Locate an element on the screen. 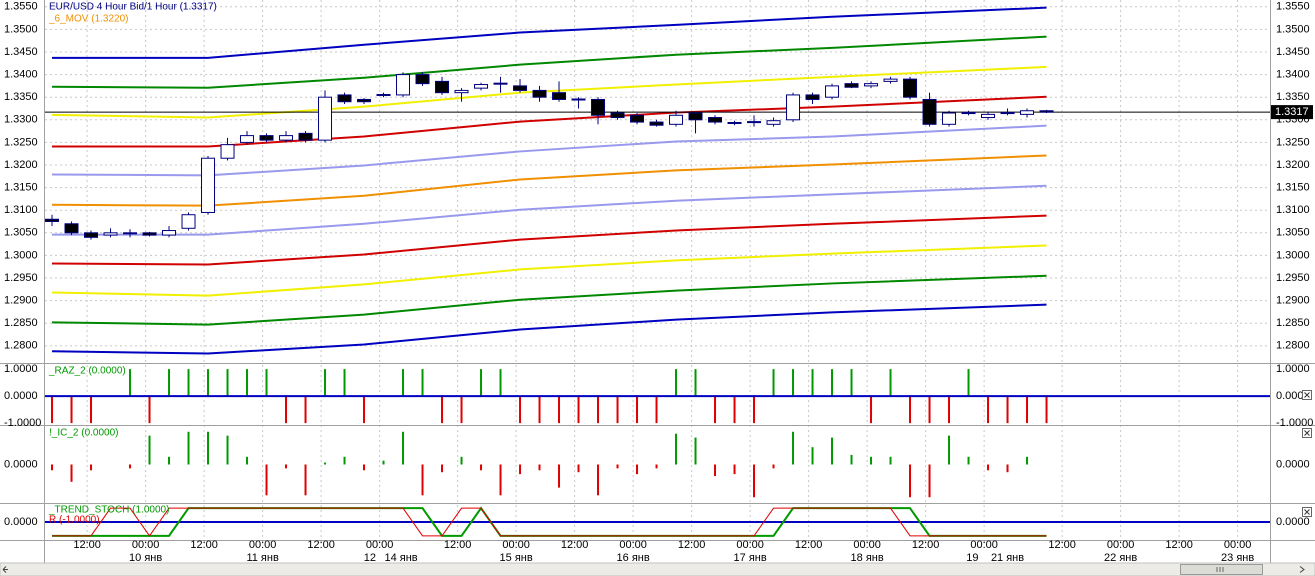  y-tick-label: 1.3450 is located at coordinates (1293, 52).